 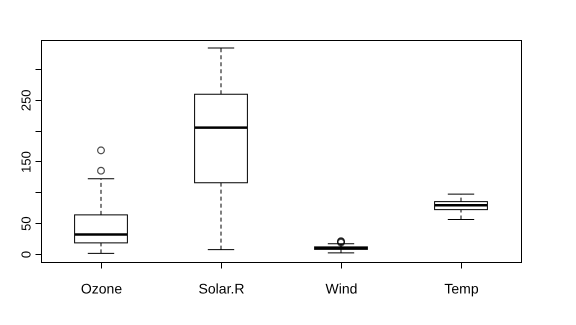 What do you see at coordinates (26, 254) in the screenshot?
I see `y-tick-label: 0` at bounding box center [26, 254].